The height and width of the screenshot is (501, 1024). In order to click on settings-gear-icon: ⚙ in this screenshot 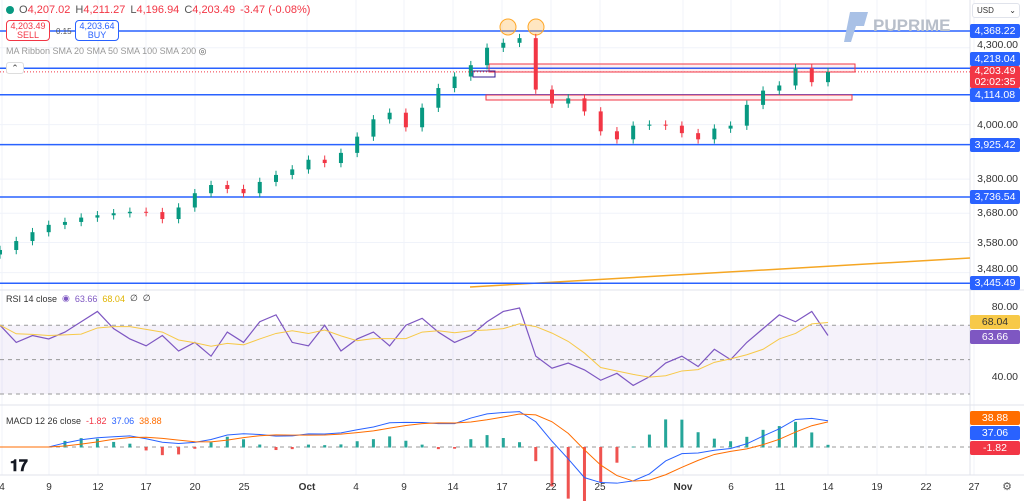, I will do `click(1007, 487)`.